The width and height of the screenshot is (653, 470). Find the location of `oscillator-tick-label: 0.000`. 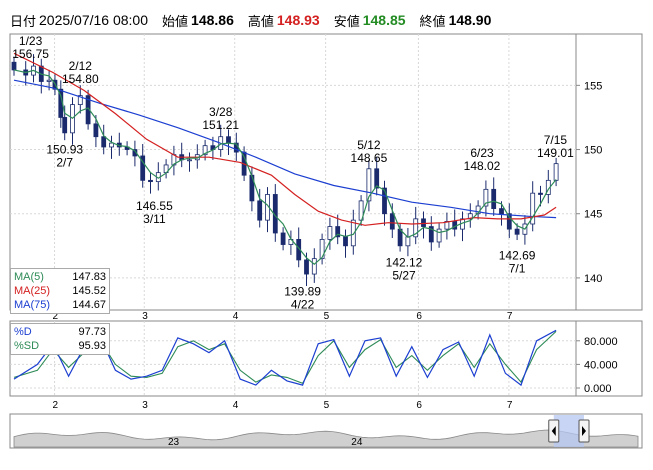

oscillator-tick-label: 0.000 is located at coordinates (598, 389).